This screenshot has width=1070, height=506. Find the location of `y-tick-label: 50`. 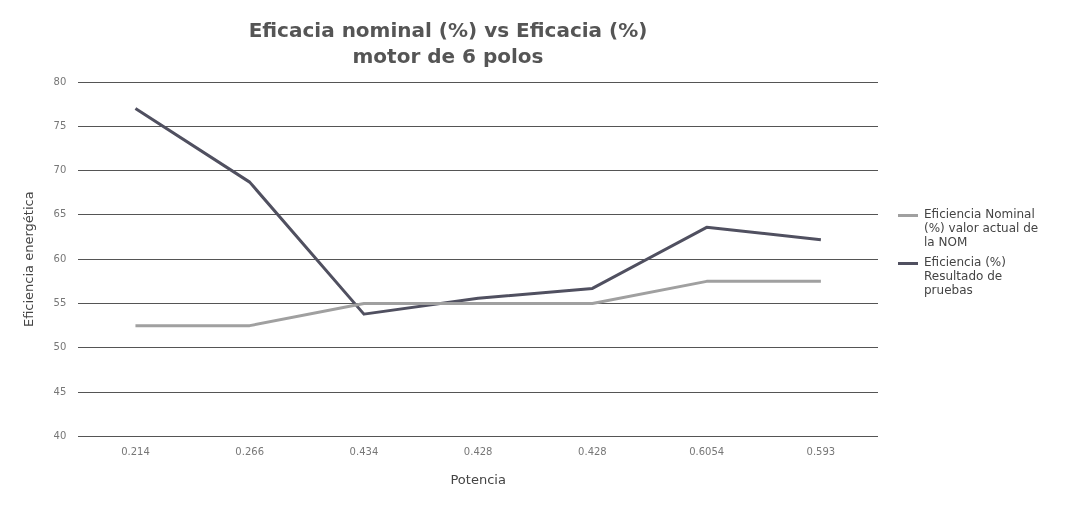

y-tick-label: 50 is located at coordinates (60, 347).